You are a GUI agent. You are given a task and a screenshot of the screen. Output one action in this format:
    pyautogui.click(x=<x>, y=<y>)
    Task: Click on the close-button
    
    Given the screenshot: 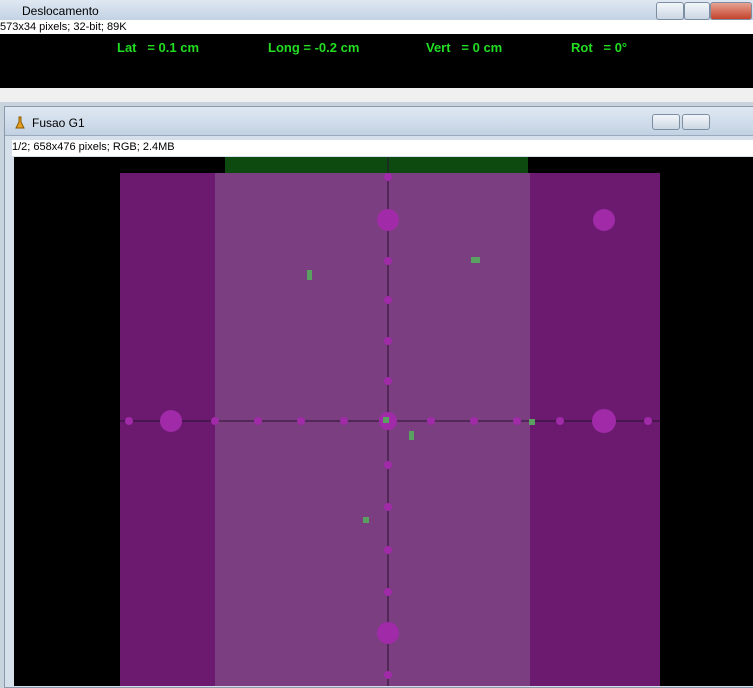 What is the action you would take?
    pyautogui.click(x=731, y=11)
    